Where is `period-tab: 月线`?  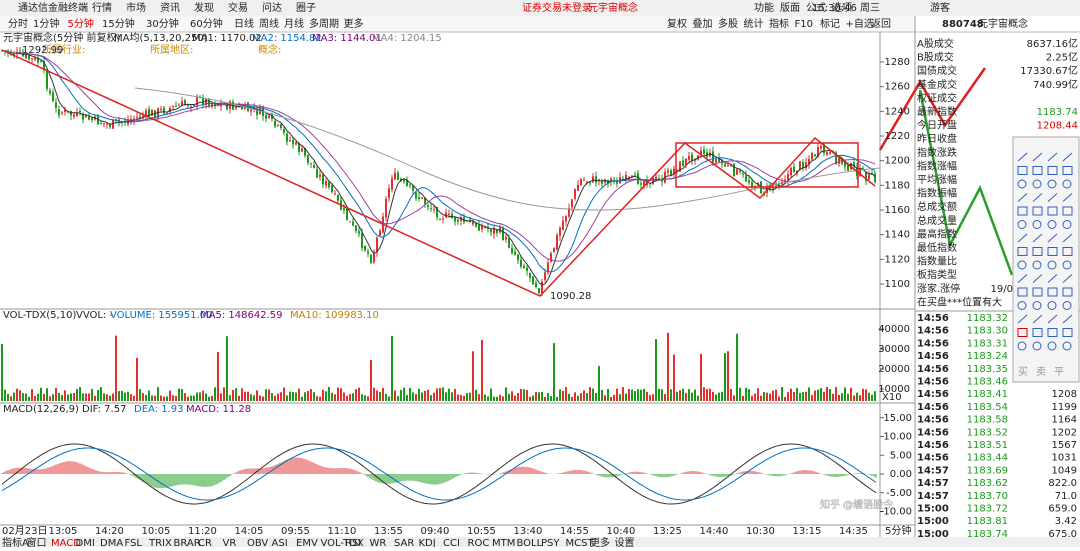 period-tab: 月线 is located at coordinates (294, 23).